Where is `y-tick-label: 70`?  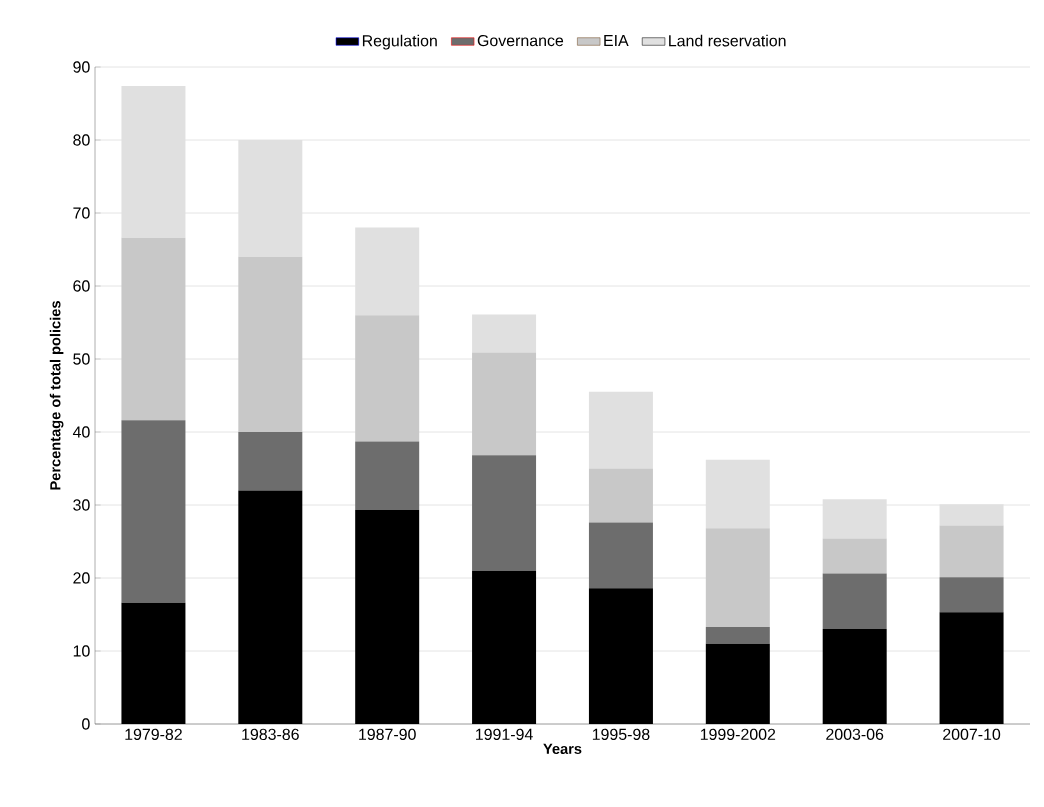
y-tick-label: 70 is located at coordinates (81, 213).